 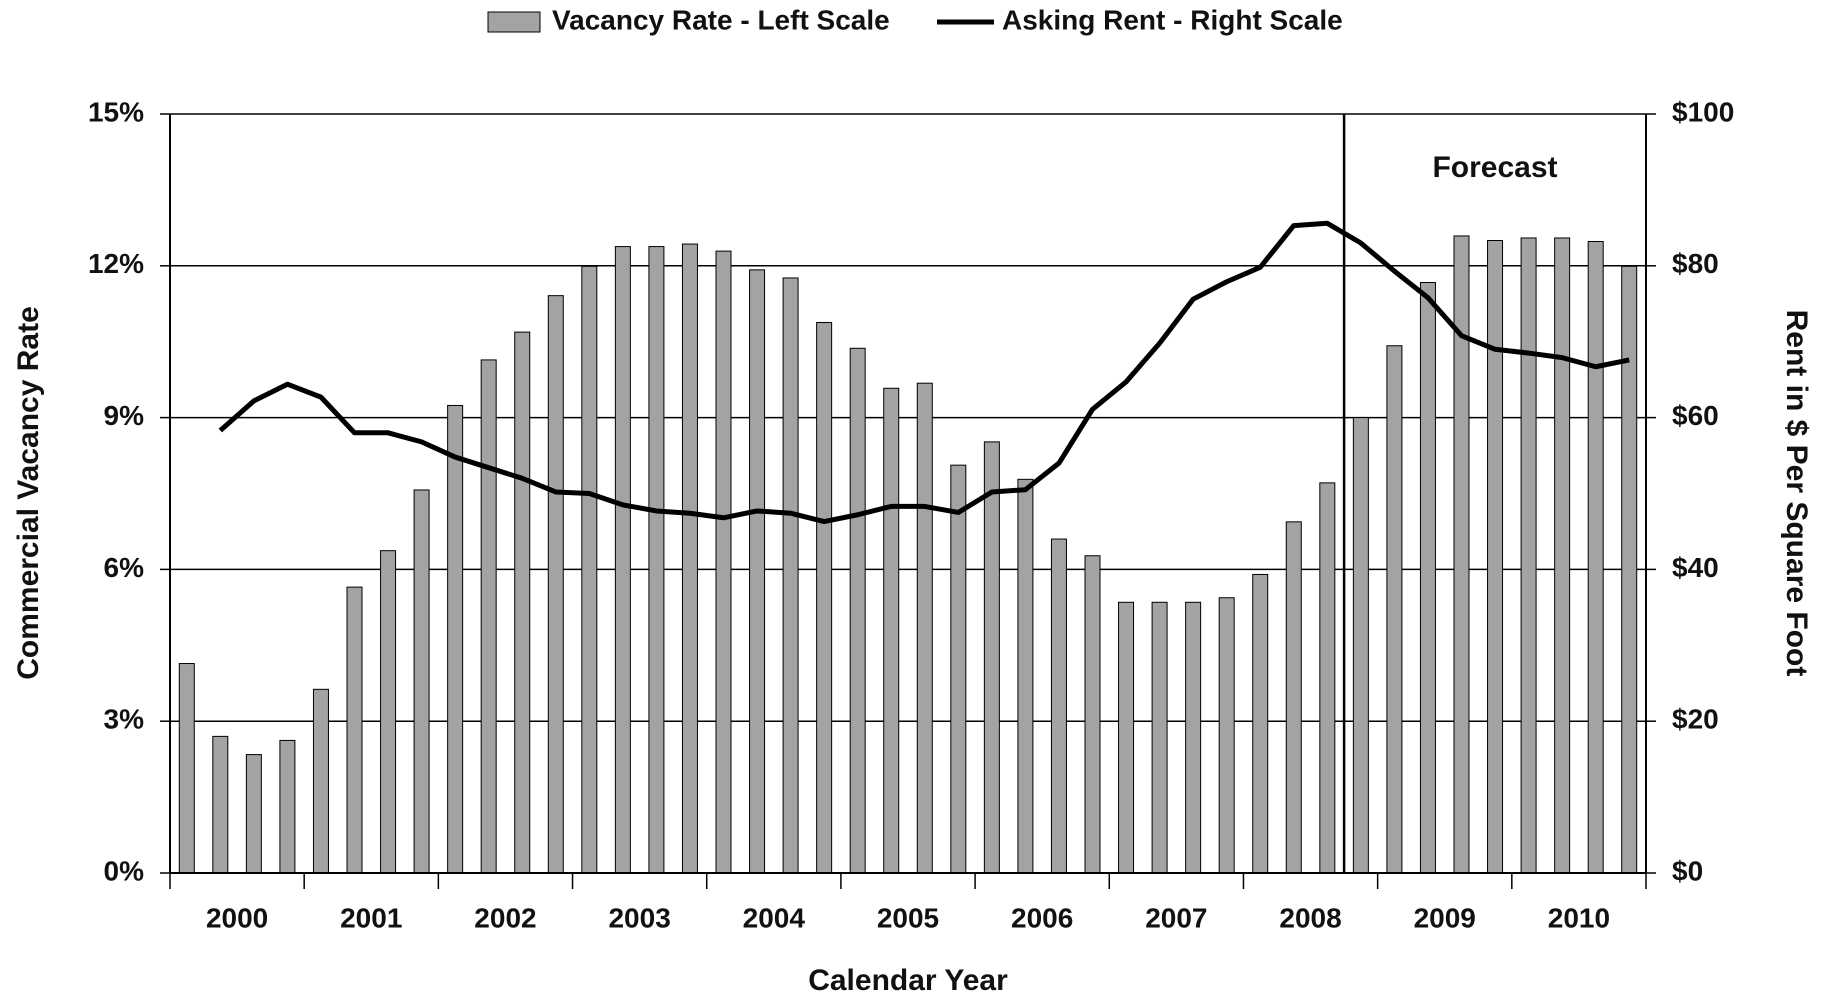 What do you see at coordinates (1703, 111) in the screenshot?
I see `y2-tick-label: $100` at bounding box center [1703, 111].